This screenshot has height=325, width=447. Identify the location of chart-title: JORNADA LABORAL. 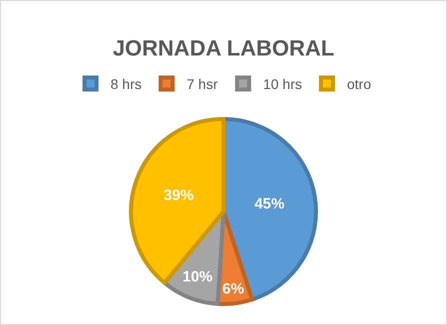
(223, 48).